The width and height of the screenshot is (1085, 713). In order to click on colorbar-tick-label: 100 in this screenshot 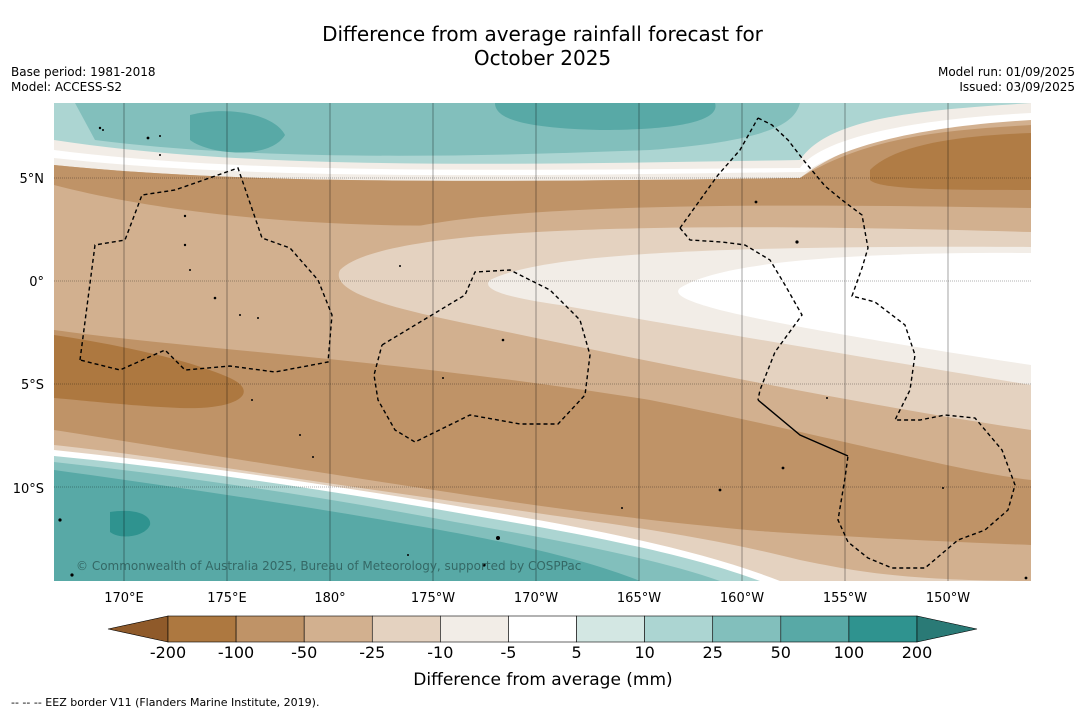, I will do `click(849, 652)`.